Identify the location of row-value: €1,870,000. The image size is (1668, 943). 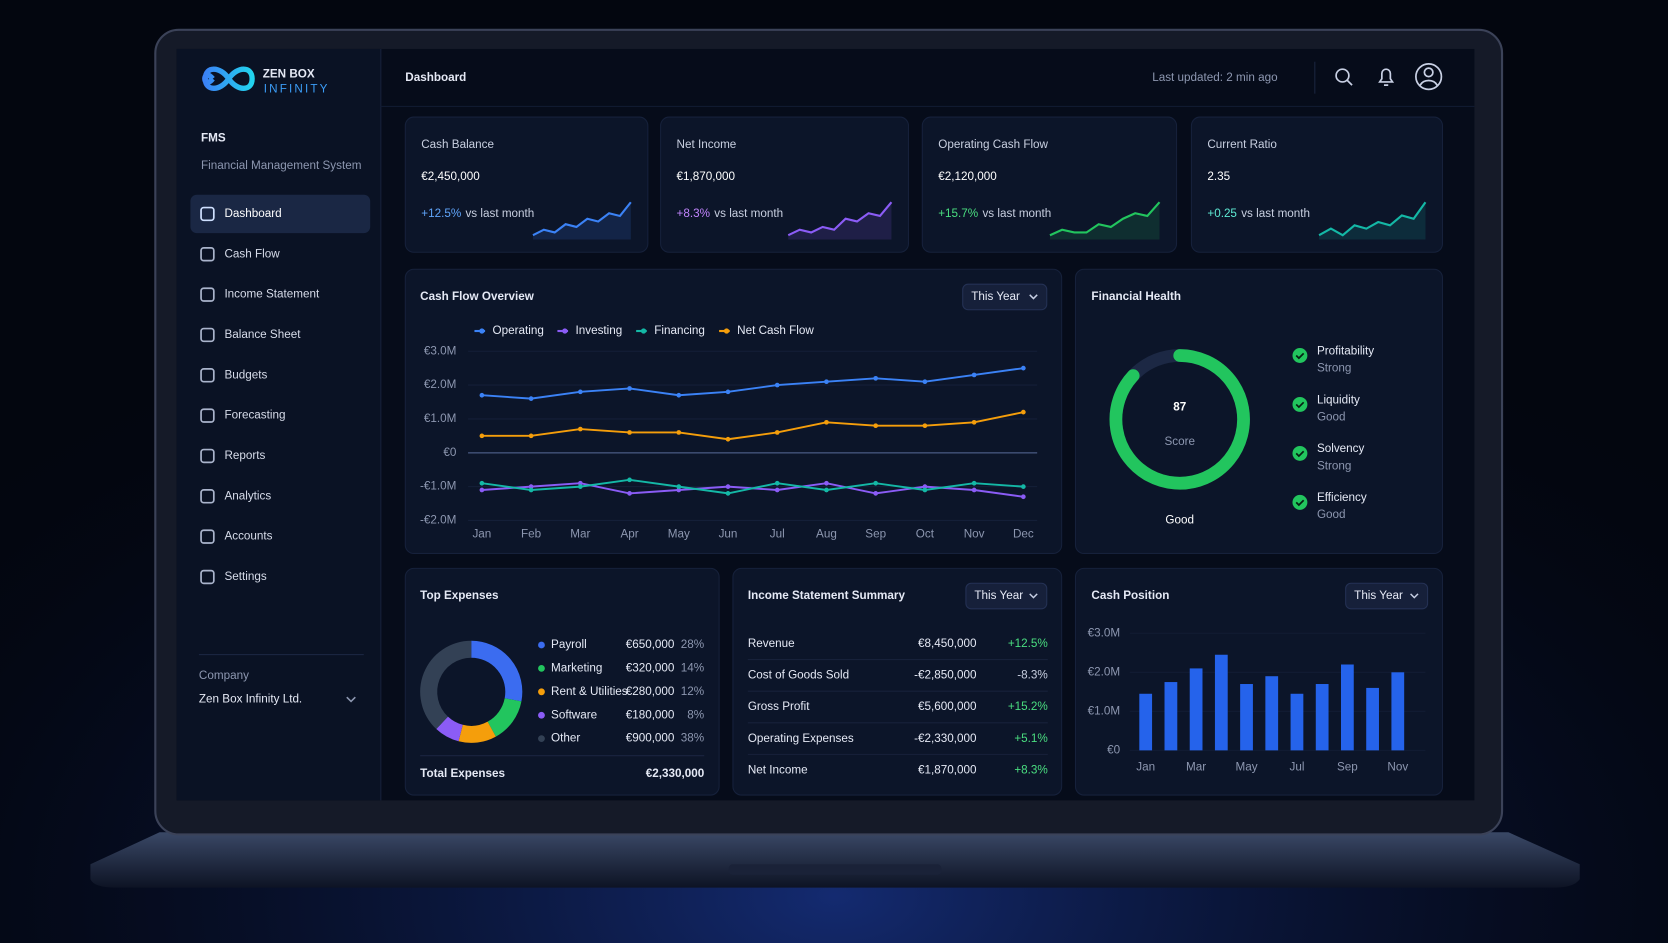
(947, 769).